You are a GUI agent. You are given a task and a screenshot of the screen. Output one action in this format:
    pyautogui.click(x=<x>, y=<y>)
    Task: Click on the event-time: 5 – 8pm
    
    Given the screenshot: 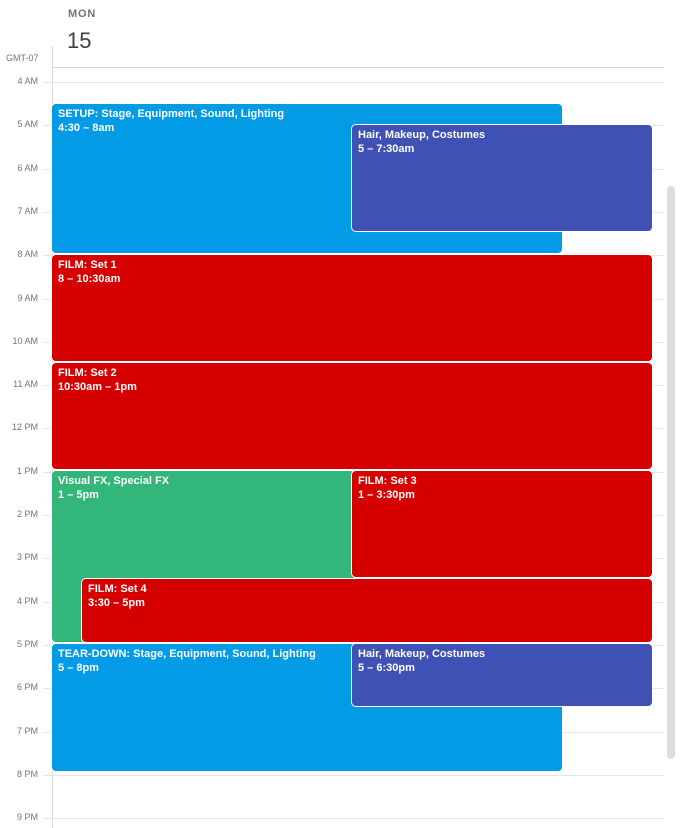 What is the action you would take?
    pyautogui.click(x=78, y=668)
    